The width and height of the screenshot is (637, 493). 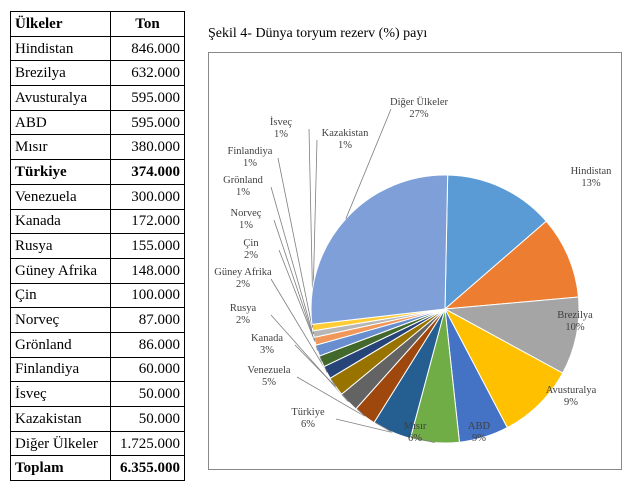 What do you see at coordinates (60, 147) in the screenshot?
I see `country-cell: Mısır` at bounding box center [60, 147].